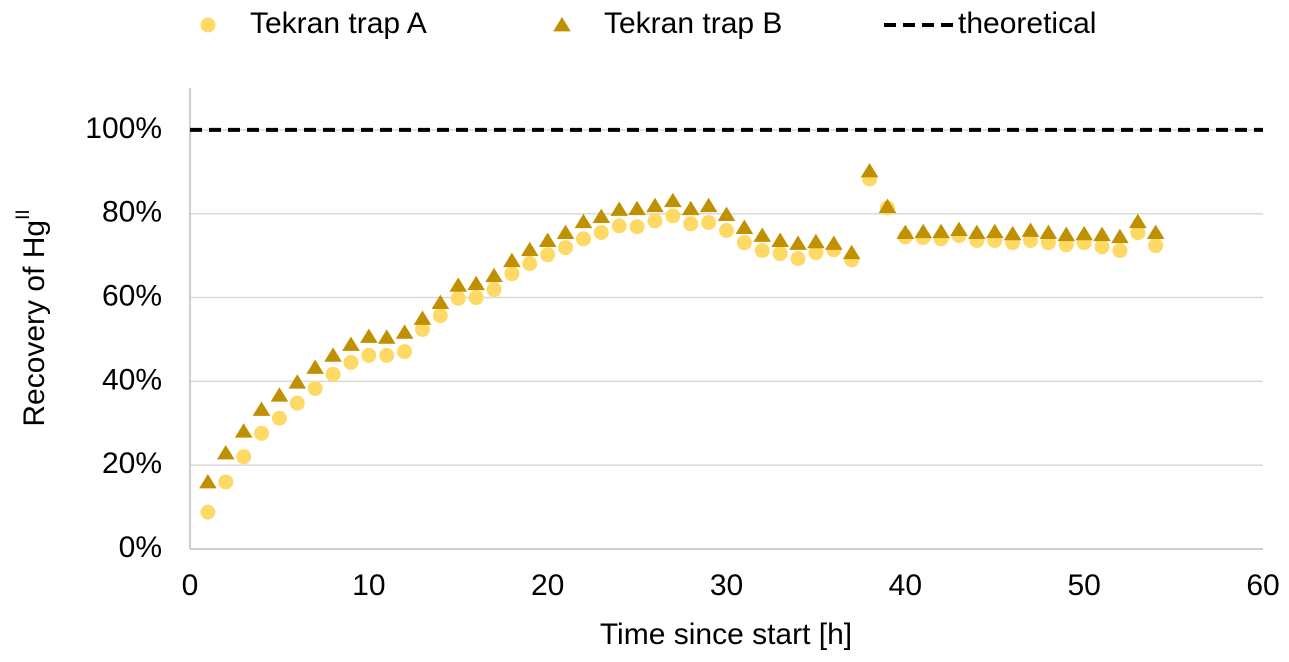 The image size is (1289, 662). What do you see at coordinates (547, 585) in the screenshot?
I see `x-tick-label: 20` at bounding box center [547, 585].